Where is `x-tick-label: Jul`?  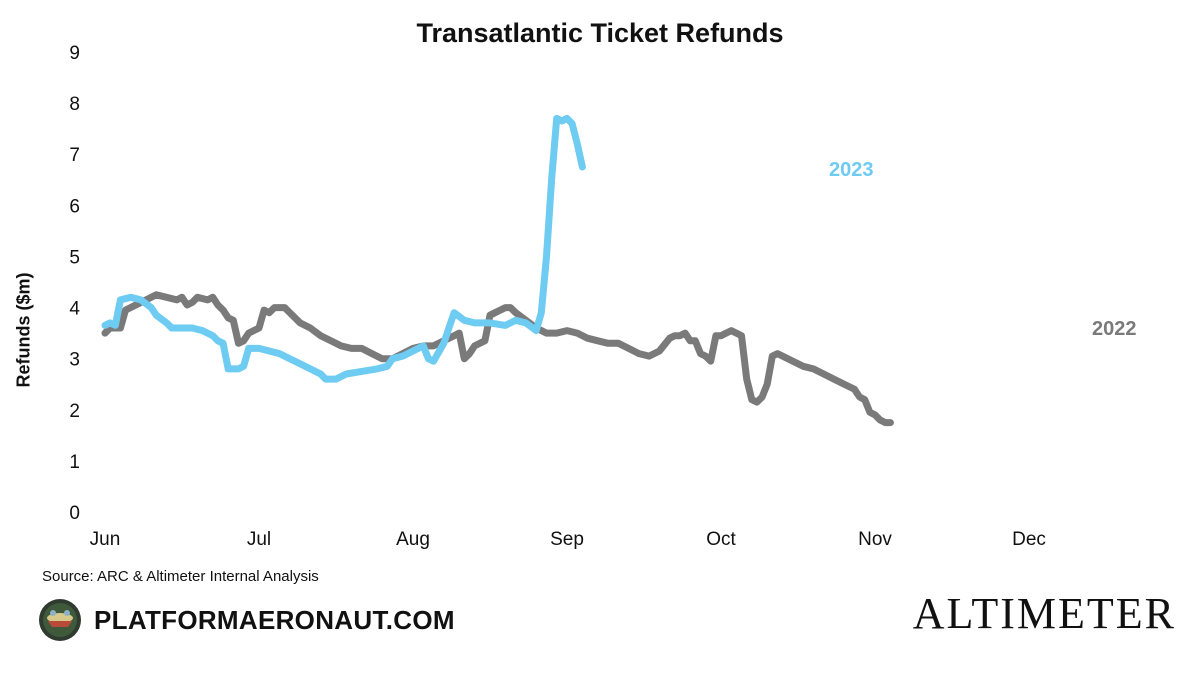
x-tick-label: Jul is located at coordinates (259, 539).